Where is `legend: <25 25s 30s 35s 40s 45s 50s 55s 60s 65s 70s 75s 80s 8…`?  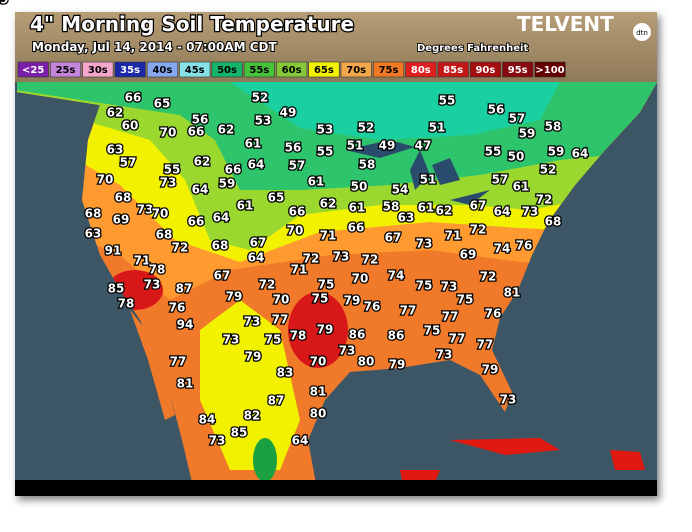 legend: <25 25s 30s 35s 40s 45s 50s 55s 60s 65s 70s 75s 80s 8… is located at coordinates (291, 69).